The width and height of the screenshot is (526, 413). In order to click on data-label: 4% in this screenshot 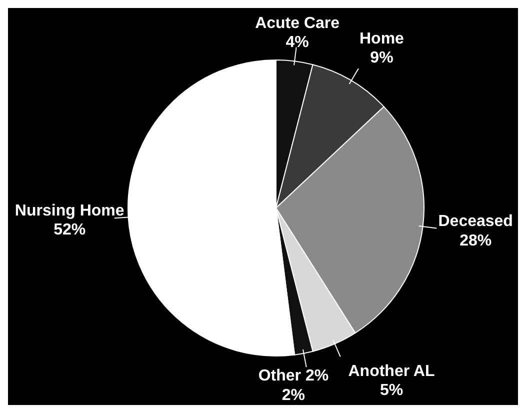, I will do `click(297, 43)`.